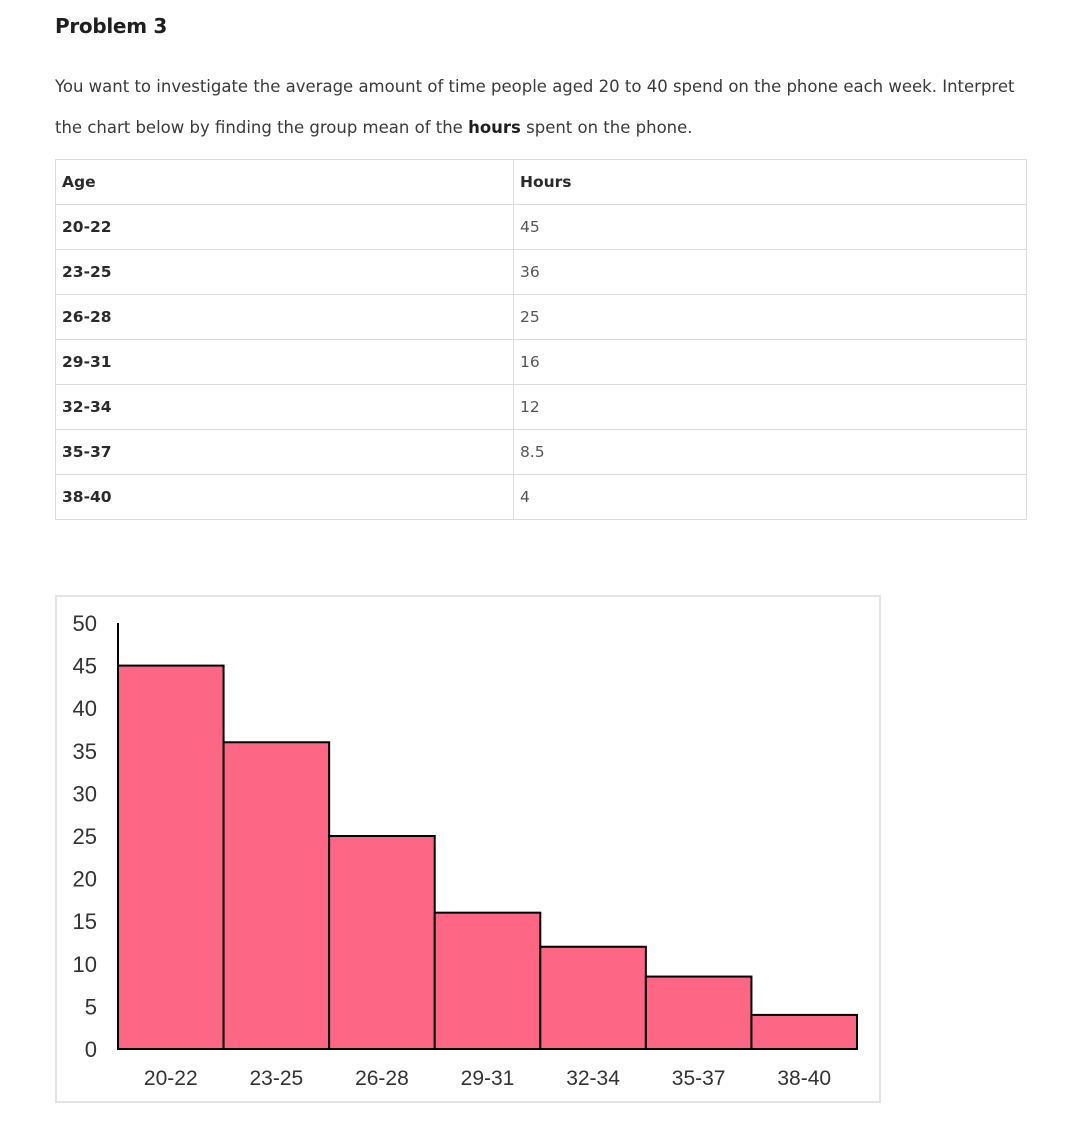 Image resolution: width=1080 pixels, height=1141 pixels. I want to click on table-row: 38-40 4, so click(541, 497).